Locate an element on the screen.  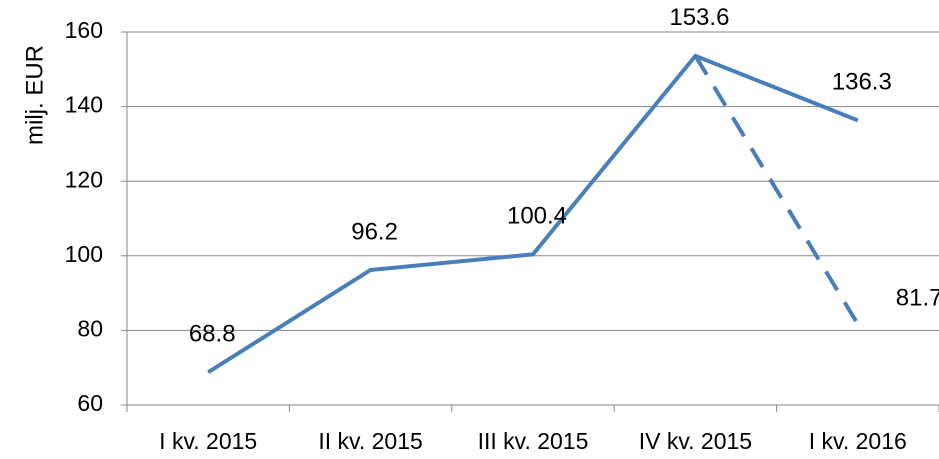
y-tick-label: 60 is located at coordinates (90, 403).